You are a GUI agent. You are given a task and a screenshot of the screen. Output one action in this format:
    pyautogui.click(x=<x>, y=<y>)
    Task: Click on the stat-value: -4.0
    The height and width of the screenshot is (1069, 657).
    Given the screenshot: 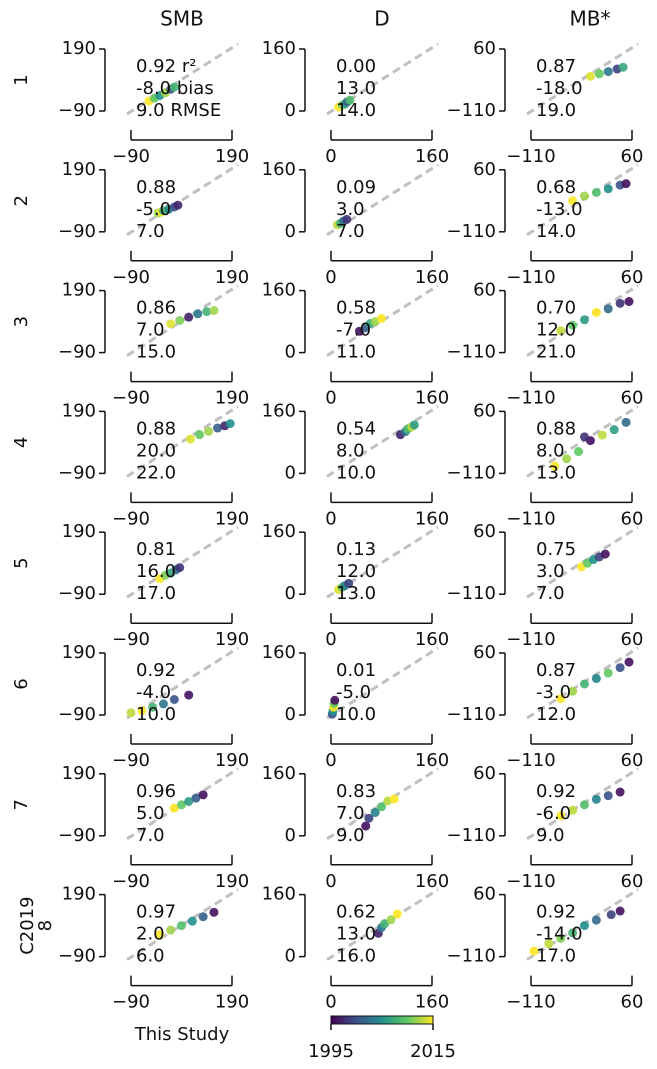 What is the action you would take?
    pyautogui.click(x=153, y=692)
    